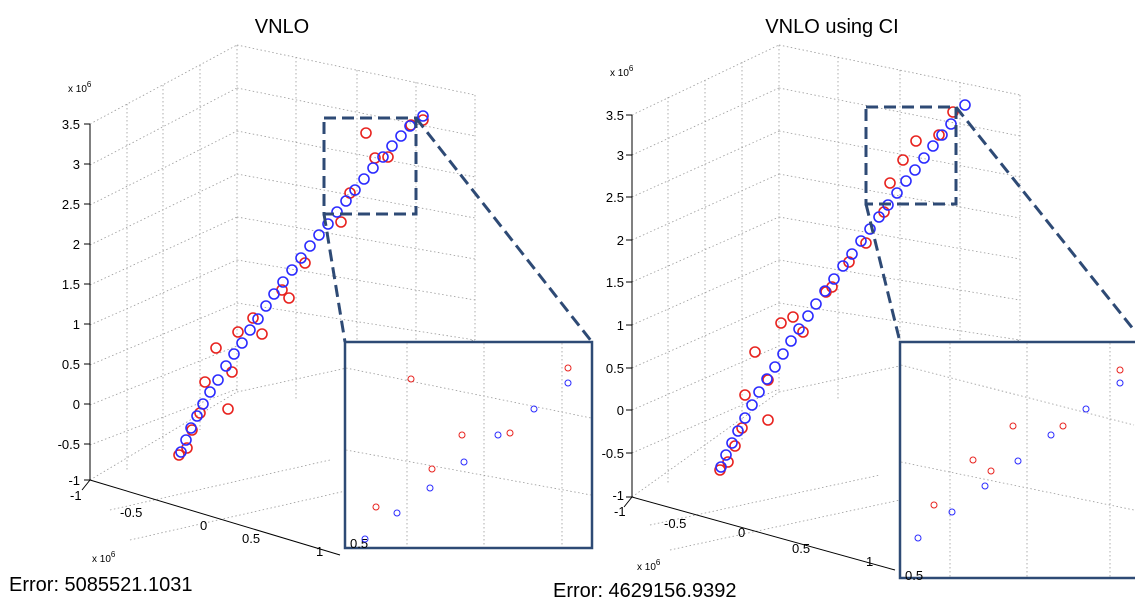 The height and width of the screenshot is (603, 1135). What do you see at coordinates (644, 591) in the screenshot?
I see `error-label: Error: 4629156.9392` at bounding box center [644, 591].